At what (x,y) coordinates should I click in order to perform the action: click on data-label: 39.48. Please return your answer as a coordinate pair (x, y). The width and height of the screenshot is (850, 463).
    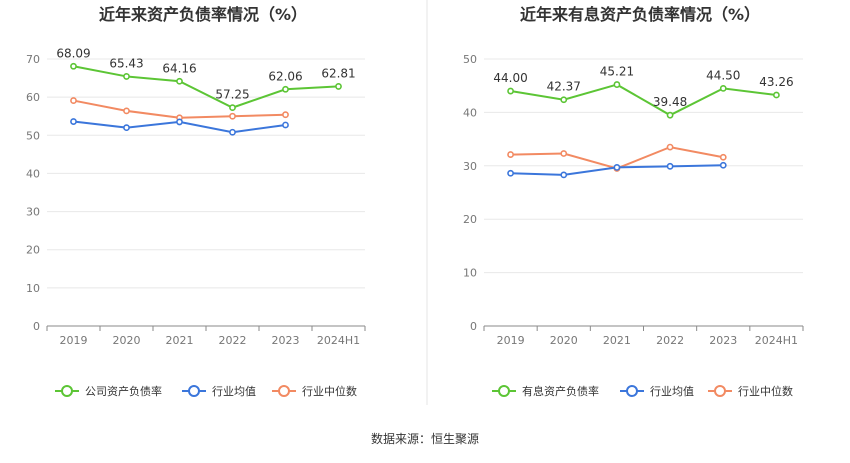
    Looking at the image, I should click on (670, 102).